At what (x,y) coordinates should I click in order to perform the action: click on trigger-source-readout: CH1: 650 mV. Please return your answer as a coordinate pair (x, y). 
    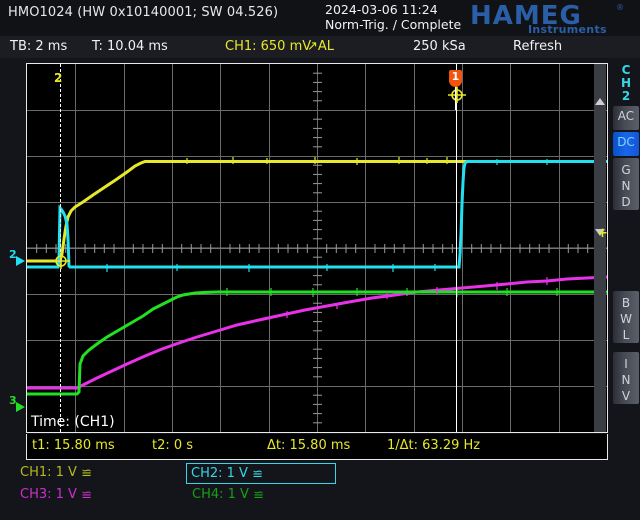
    Looking at the image, I should click on (268, 46).